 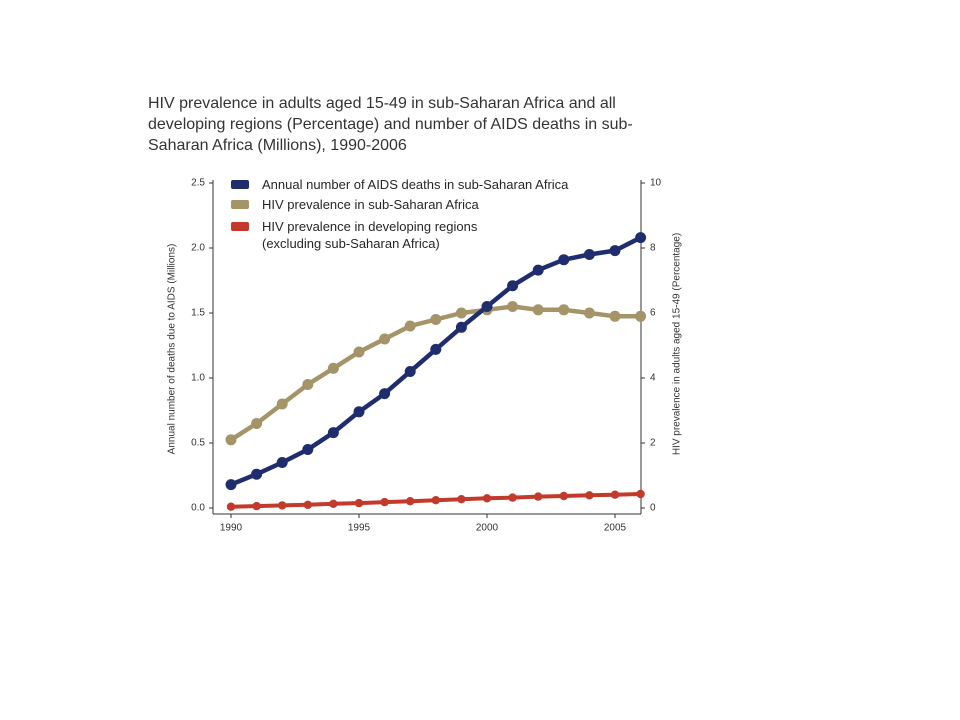 What do you see at coordinates (656, 183) in the screenshot?
I see `y-right-tick-label: 10` at bounding box center [656, 183].